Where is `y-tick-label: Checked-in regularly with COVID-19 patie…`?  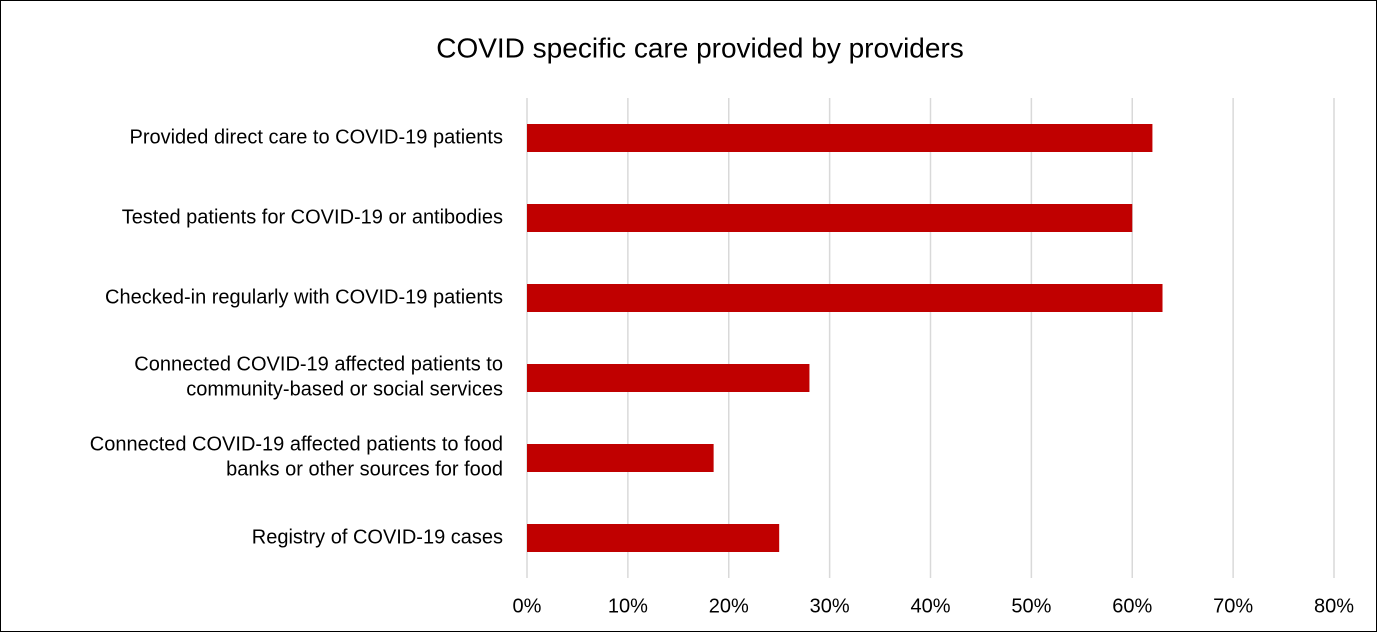 y-tick-label: Checked-in regularly with COVID-19 patie… is located at coordinates (304, 297).